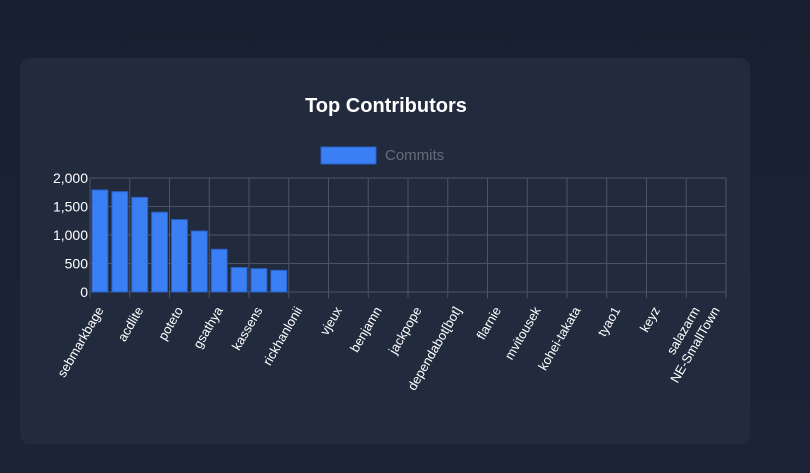  I want to click on x-tick-label: kassens, so click(247, 328).